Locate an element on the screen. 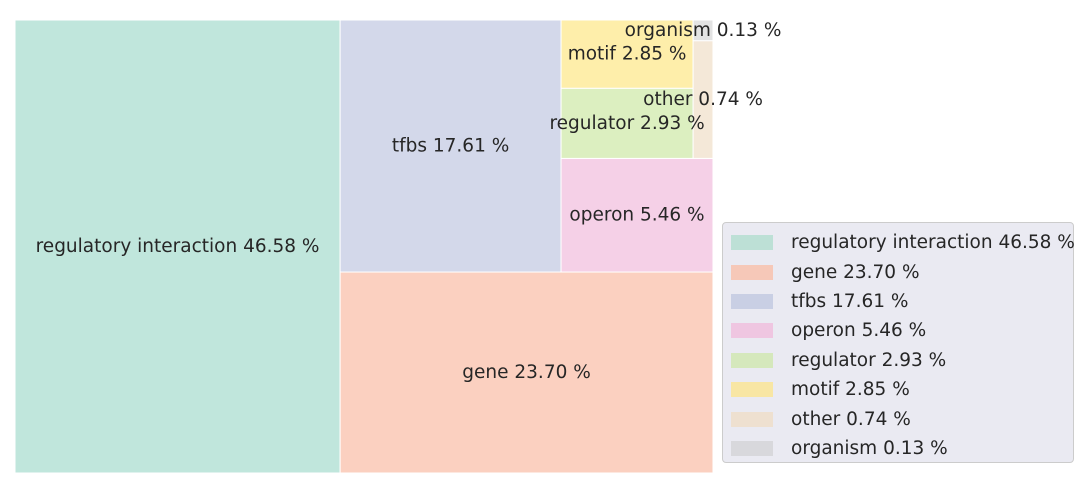 Image resolution: width=1089 pixels, height=489 pixels. legend-entry: motif 2.85 % is located at coordinates (902, 389).